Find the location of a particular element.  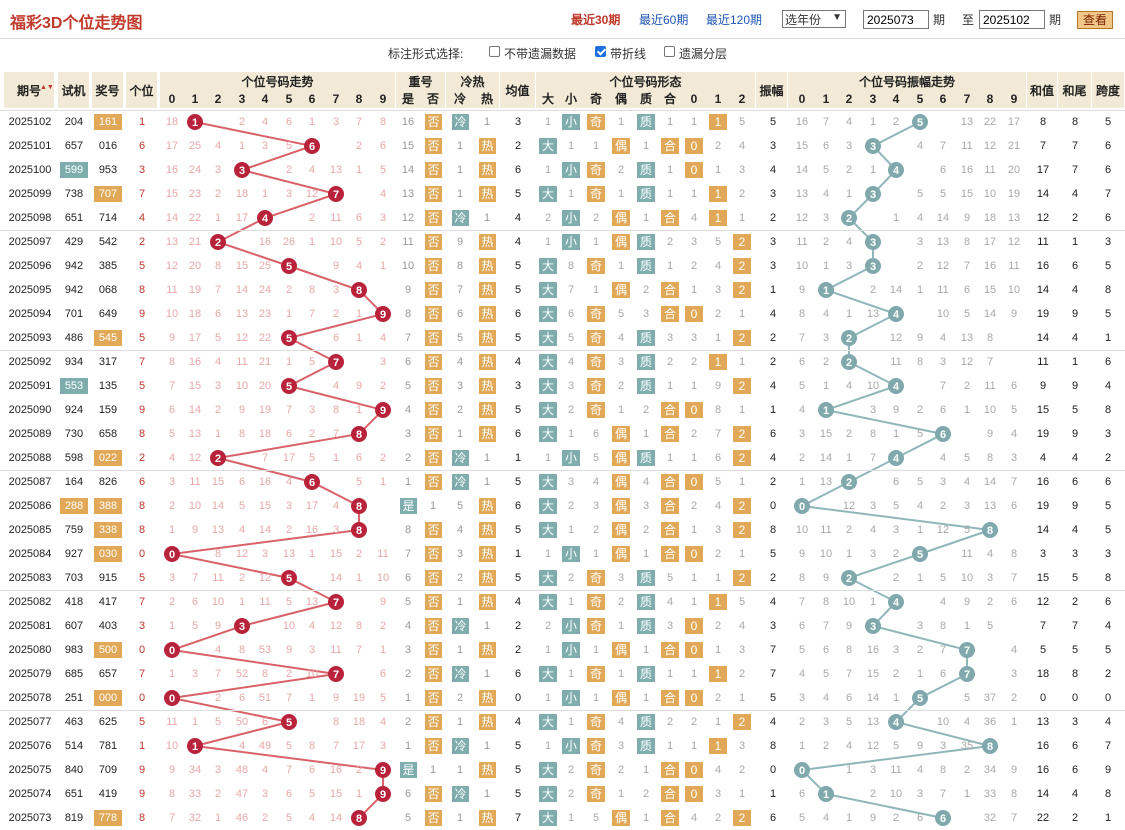

shape-1: 小 is located at coordinates (571, 458).